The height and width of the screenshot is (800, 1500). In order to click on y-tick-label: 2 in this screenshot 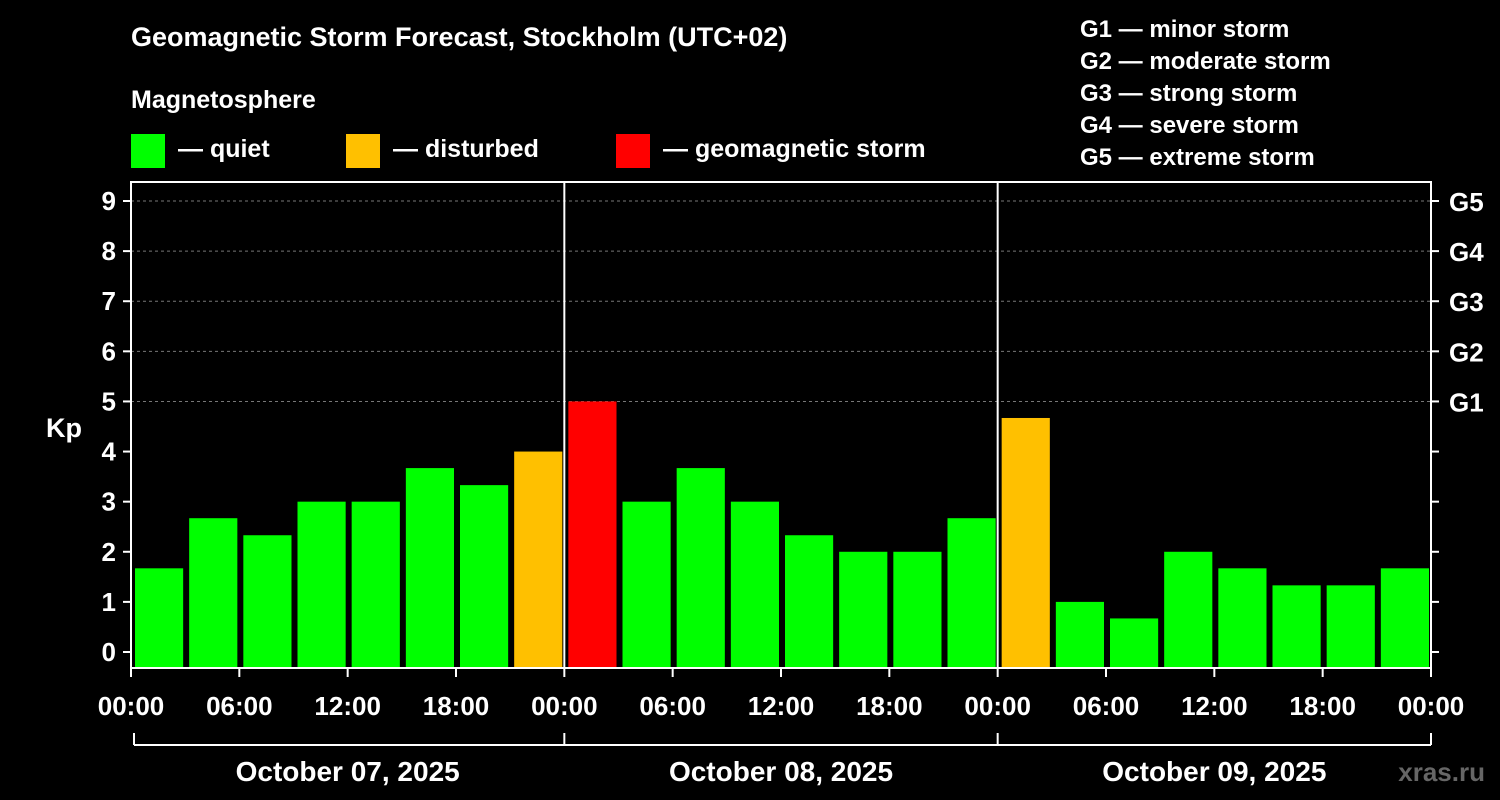, I will do `click(109, 552)`.